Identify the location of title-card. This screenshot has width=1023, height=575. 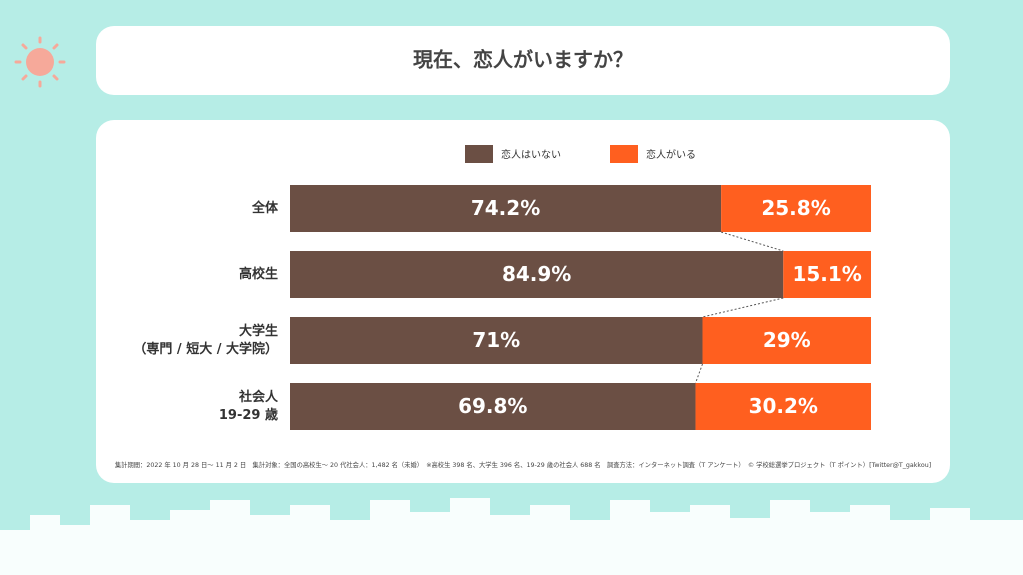
(523, 60).